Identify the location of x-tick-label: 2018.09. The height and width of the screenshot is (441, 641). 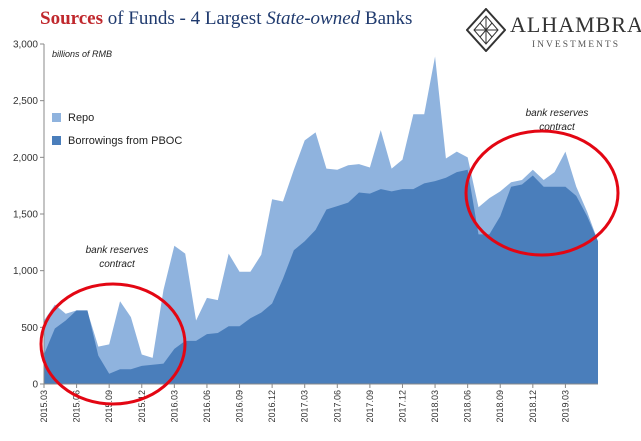
(500, 406).